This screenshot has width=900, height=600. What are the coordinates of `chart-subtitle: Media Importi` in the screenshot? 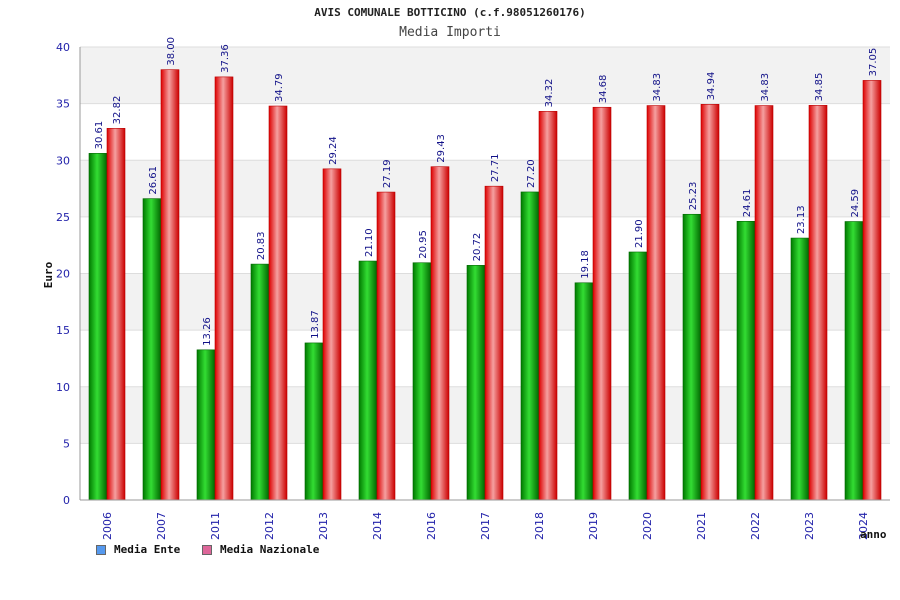 It's located at (450, 32).